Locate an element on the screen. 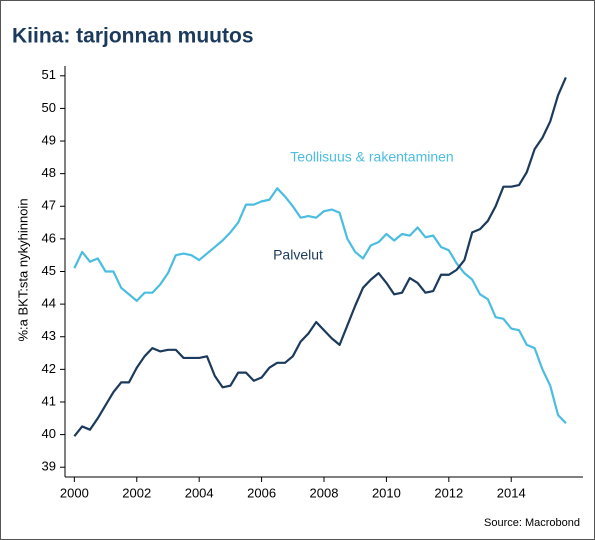 This screenshot has height=540, width=595. y-tick-label: 42 is located at coordinates (49, 368).